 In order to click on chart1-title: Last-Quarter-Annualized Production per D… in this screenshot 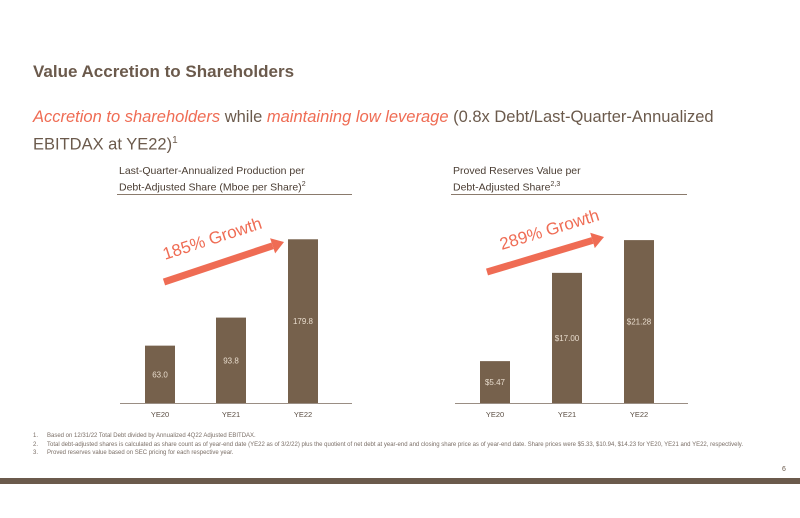, I will do `click(212, 180)`.